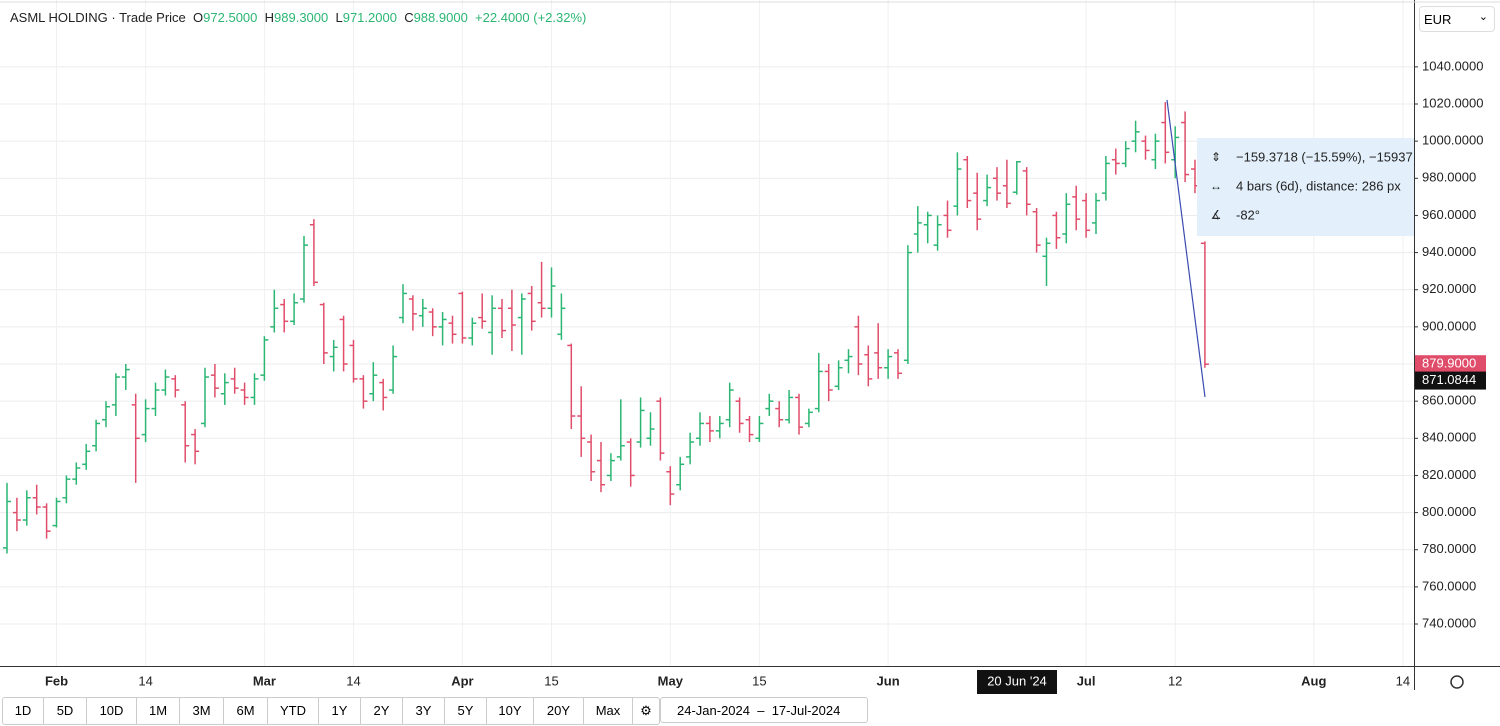 Image resolution: width=1500 pixels, height=726 pixels. I want to click on y-tick-label: 940.0000, so click(1449, 251).